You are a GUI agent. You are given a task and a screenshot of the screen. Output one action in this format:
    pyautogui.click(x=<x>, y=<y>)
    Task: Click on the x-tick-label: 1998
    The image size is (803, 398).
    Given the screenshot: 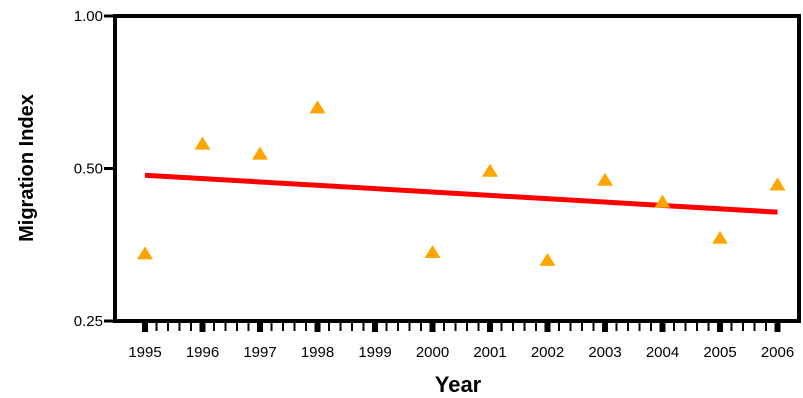 What is the action you would take?
    pyautogui.click(x=317, y=352)
    